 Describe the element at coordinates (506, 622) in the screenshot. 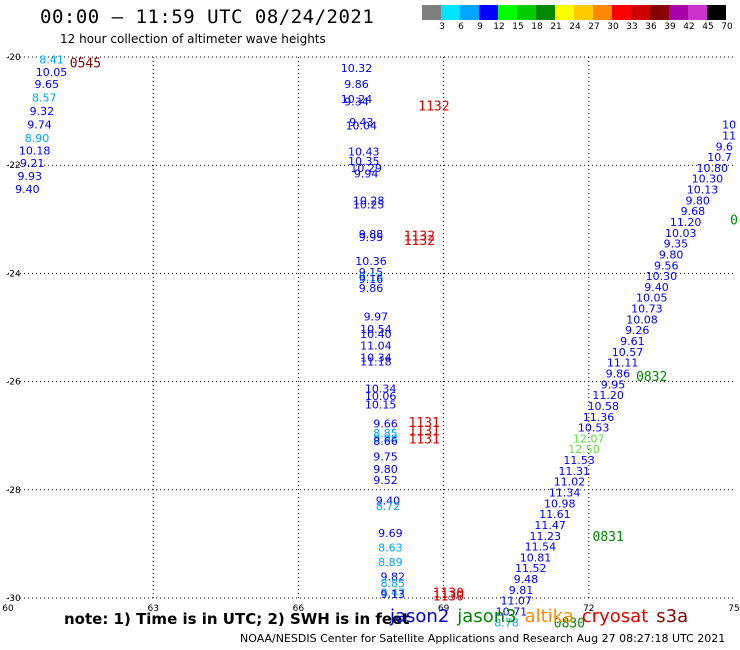

I see `wave-height-point: 8.78` at that location.